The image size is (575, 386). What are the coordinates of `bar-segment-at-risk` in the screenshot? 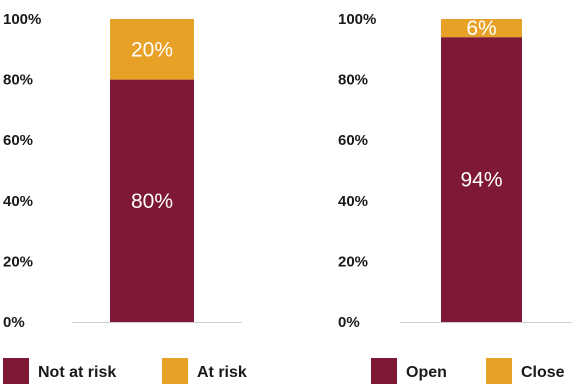 It's located at (152, 49).